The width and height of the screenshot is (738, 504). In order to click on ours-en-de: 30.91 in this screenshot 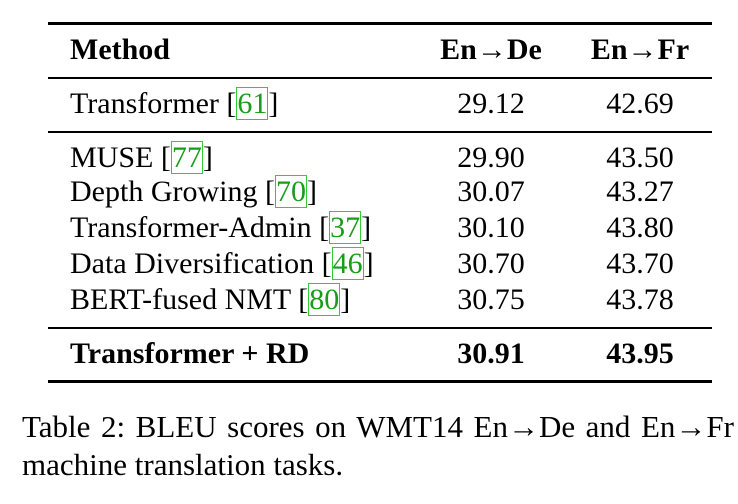, I will do `click(491, 353)`.